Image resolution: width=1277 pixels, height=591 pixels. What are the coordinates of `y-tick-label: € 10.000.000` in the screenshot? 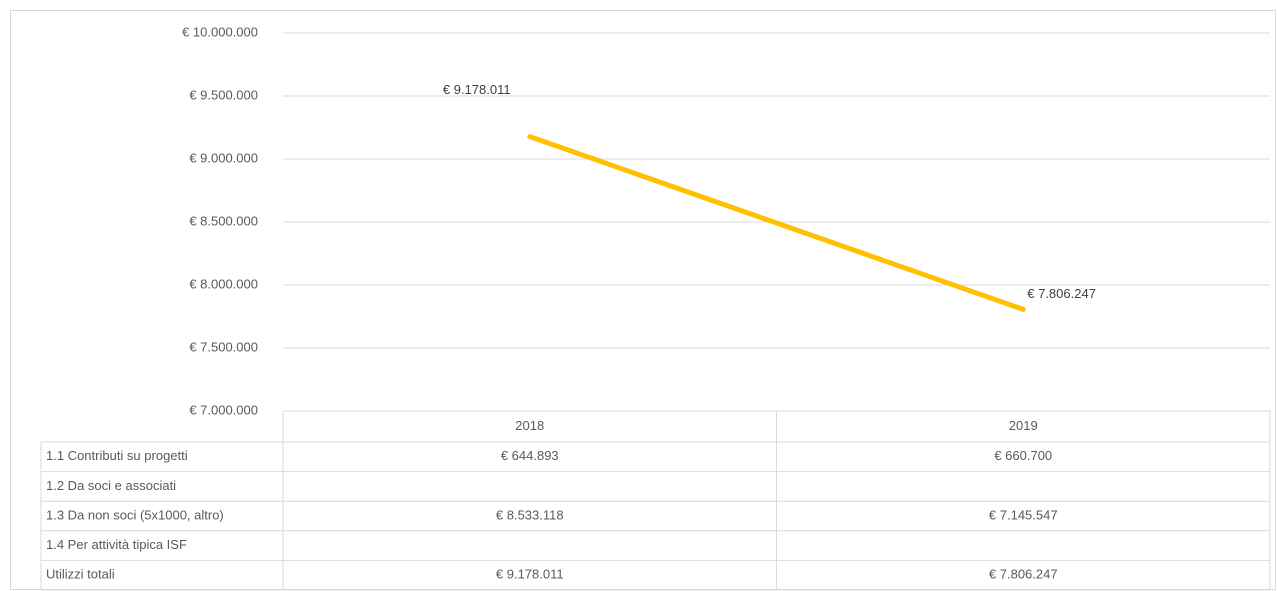 It's located at (220, 31).